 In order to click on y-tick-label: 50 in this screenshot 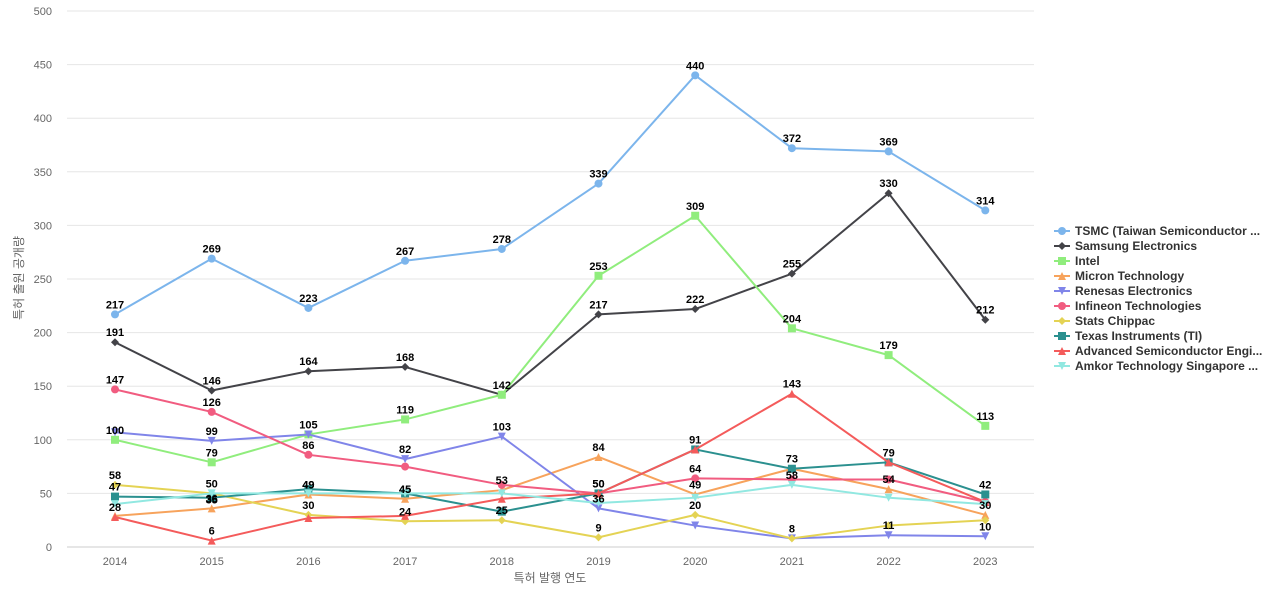, I will do `click(46, 494)`.